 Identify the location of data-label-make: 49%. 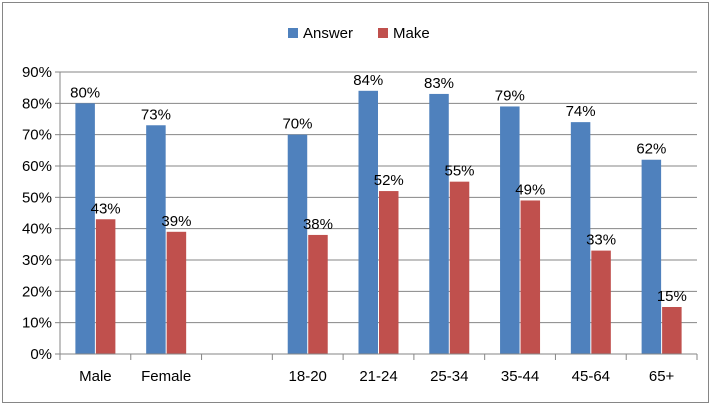
(530, 189).